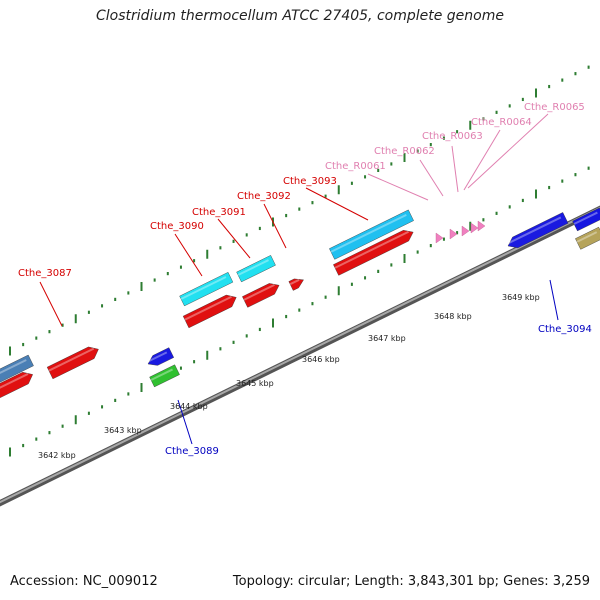 The width and height of the screenshot is (600, 600). What do you see at coordinates (264, 196) in the screenshot?
I see `gene-label: Cthe_3092` at bounding box center [264, 196].